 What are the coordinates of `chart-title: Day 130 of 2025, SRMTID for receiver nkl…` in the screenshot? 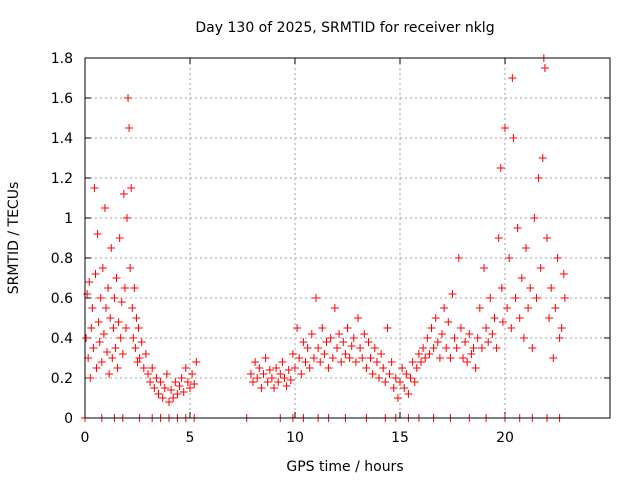 It's located at (344, 28).